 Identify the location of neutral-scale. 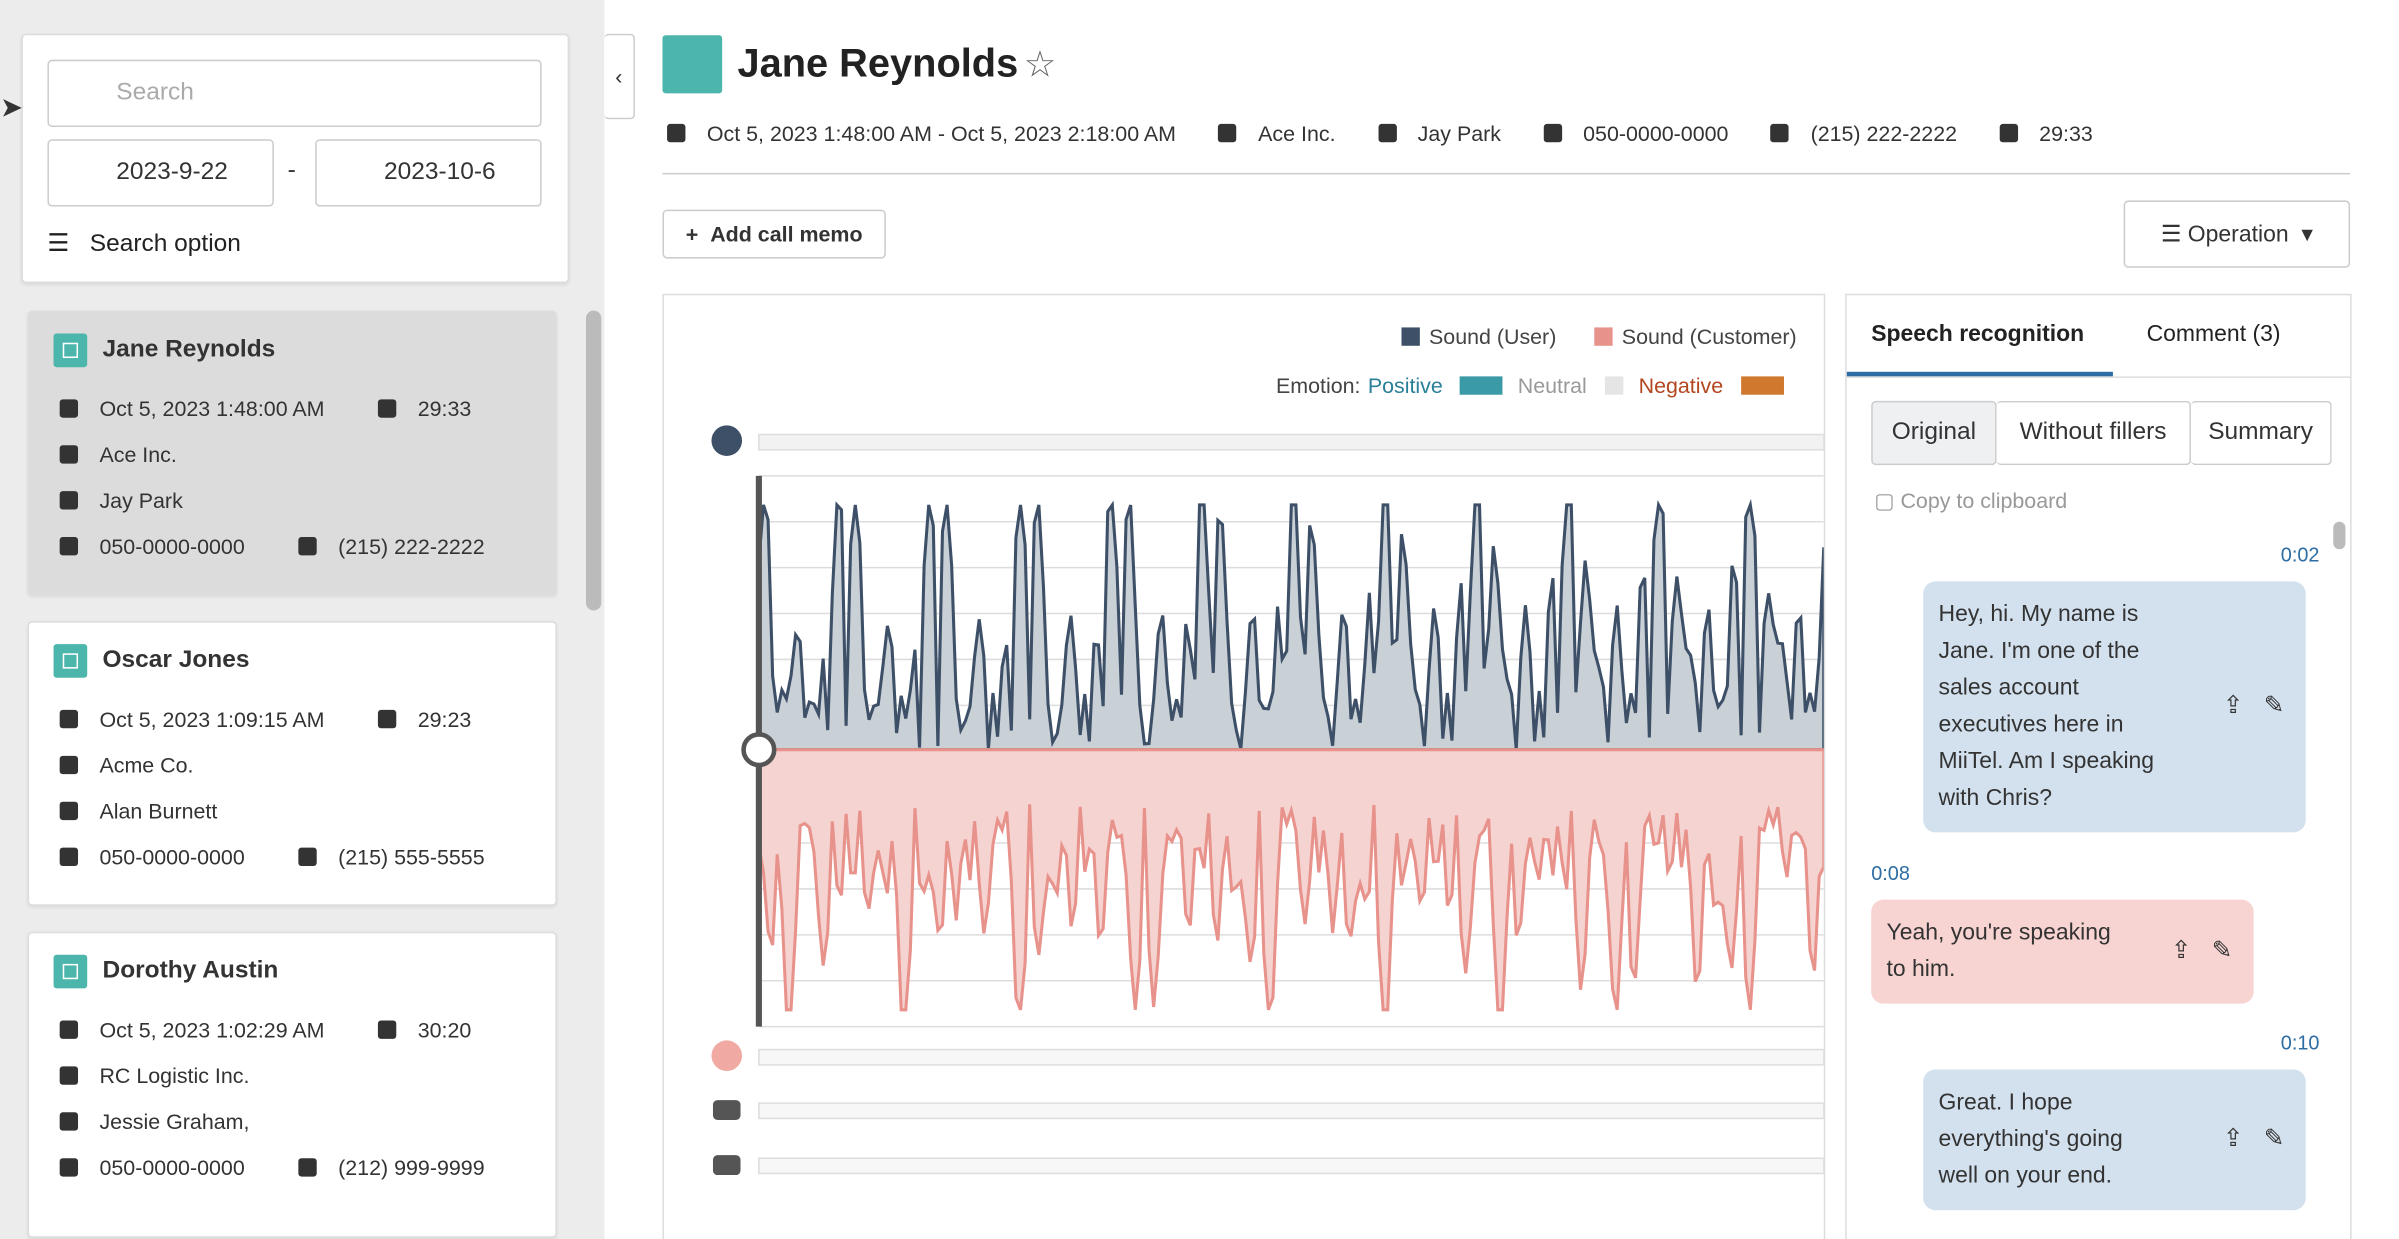
(1614, 385).